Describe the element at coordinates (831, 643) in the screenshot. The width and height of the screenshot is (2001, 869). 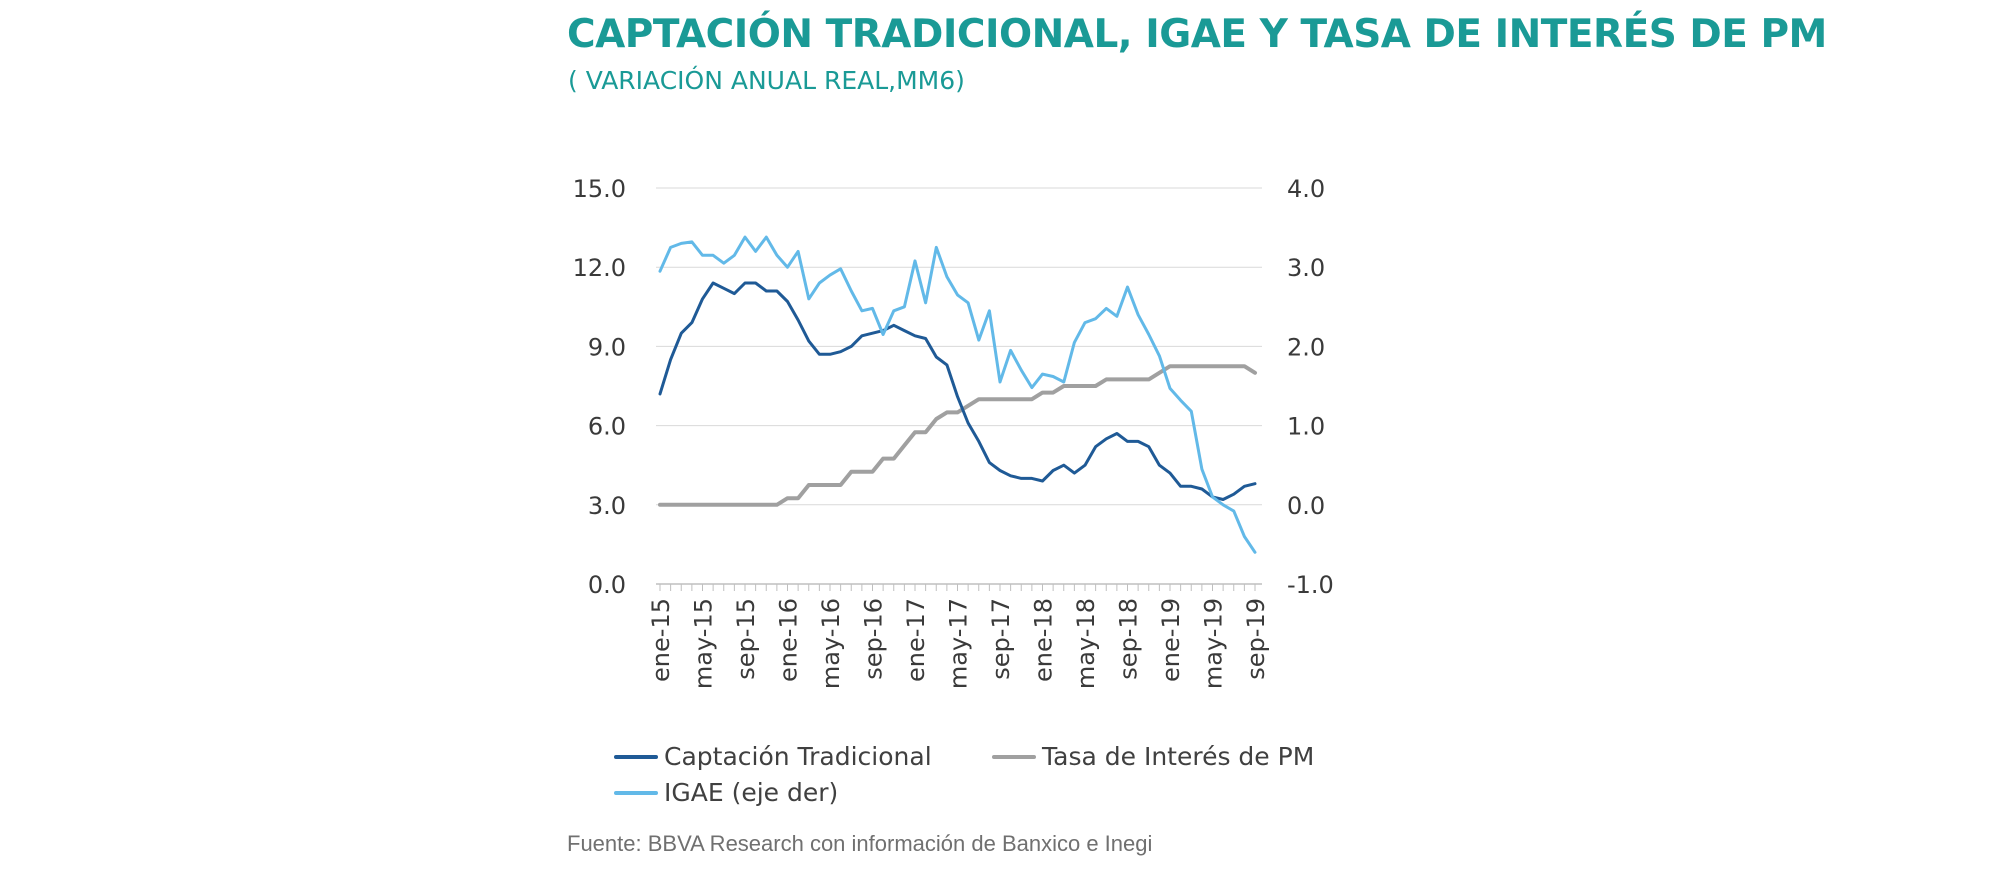
I see `x-tick-label: may-16` at that location.